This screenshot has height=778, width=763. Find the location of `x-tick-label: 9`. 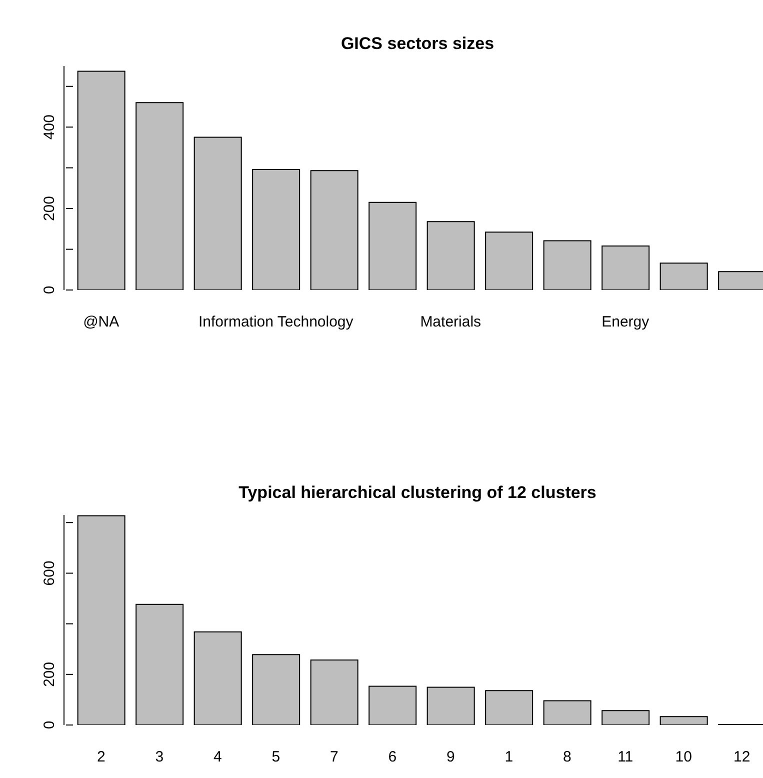

x-tick-label: 9 is located at coordinates (450, 757).